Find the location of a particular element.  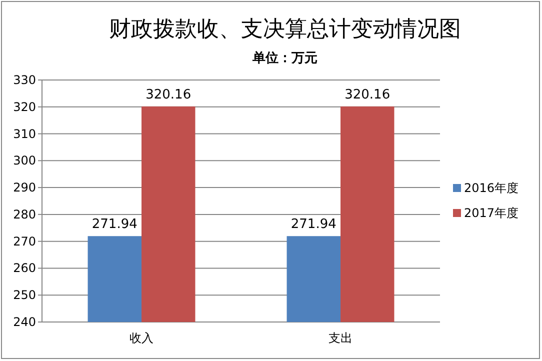

y-tick-label: 240 is located at coordinates (24, 322).